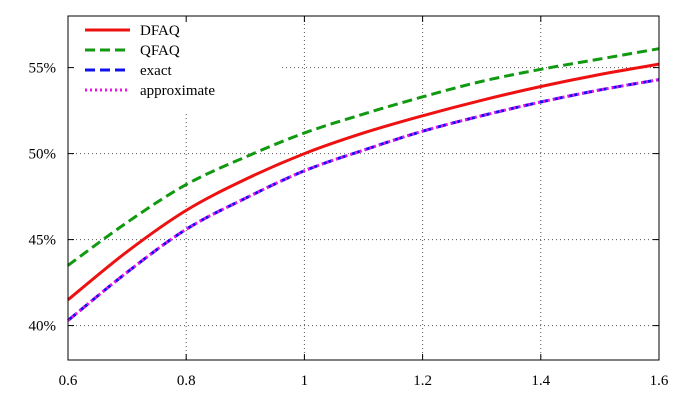 The image size is (692, 396). I want to click on y-tick-label: 50%, so click(43, 155).